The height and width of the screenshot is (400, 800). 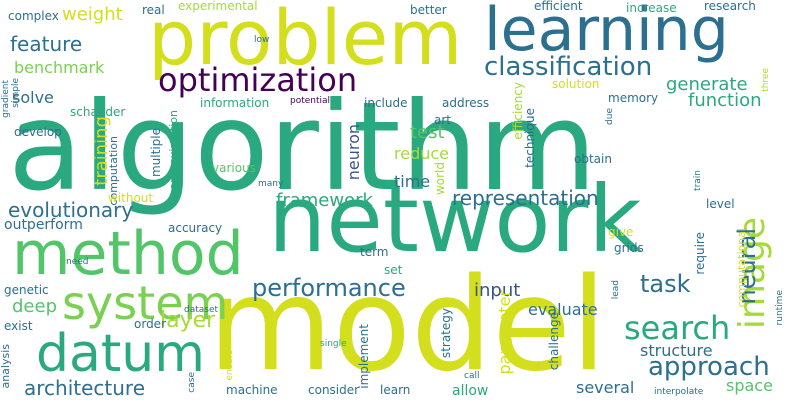 I want to click on word-gradient: gradient, so click(x=6, y=99).